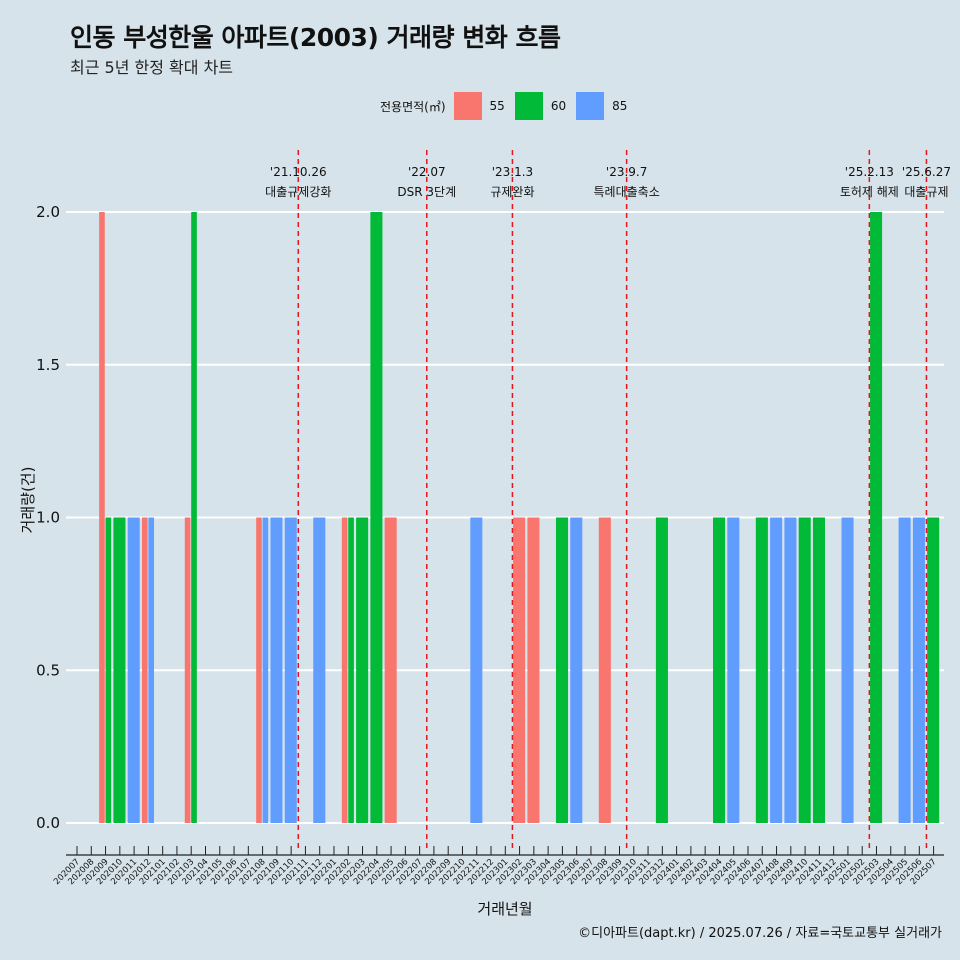 The width and height of the screenshot is (960, 960). Describe the element at coordinates (508, 106) in the screenshot. I see `legend: 전용면적(㎡) 55 60 85` at that location.